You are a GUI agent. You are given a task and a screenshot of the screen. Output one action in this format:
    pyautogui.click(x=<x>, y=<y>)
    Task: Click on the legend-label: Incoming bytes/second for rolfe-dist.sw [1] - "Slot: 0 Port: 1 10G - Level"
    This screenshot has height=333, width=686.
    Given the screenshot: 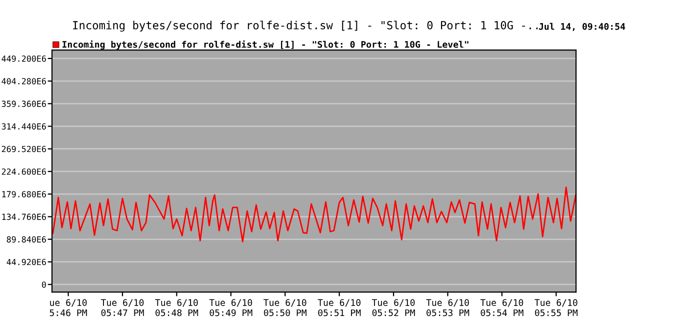 What is the action you would take?
    pyautogui.click(x=265, y=45)
    